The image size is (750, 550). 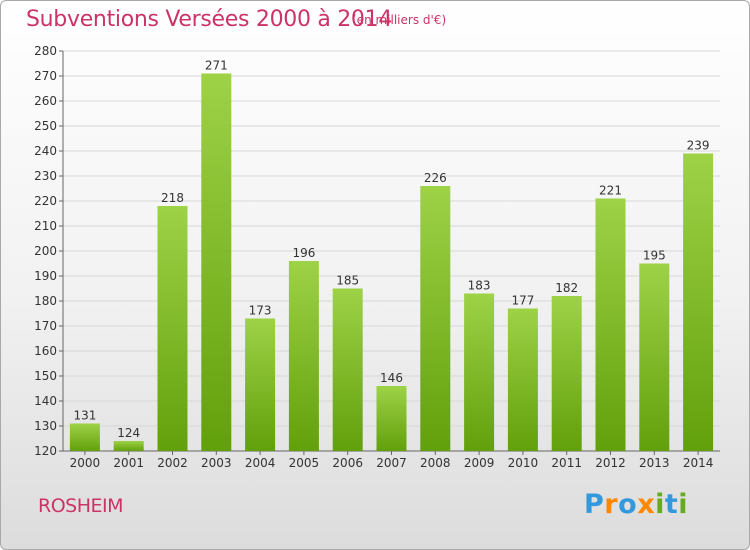 What do you see at coordinates (654, 463) in the screenshot?
I see `x-tick-label: 2013` at bounding box center [654, 463].